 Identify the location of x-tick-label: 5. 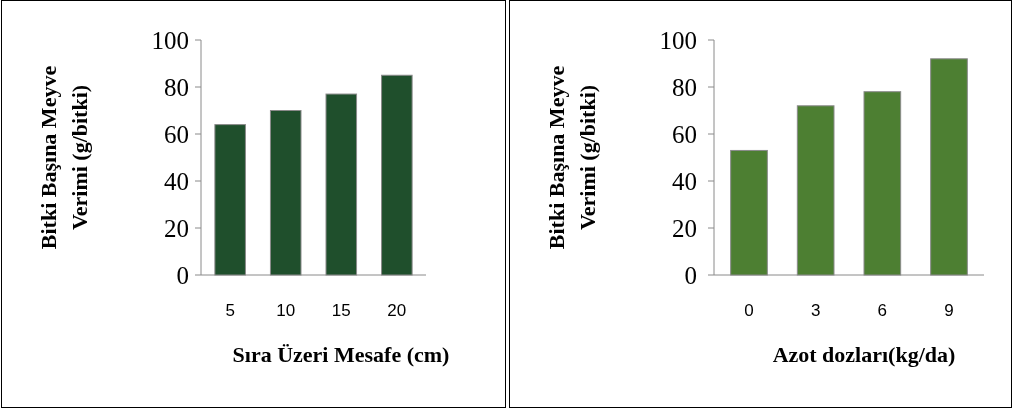
(230, 310).